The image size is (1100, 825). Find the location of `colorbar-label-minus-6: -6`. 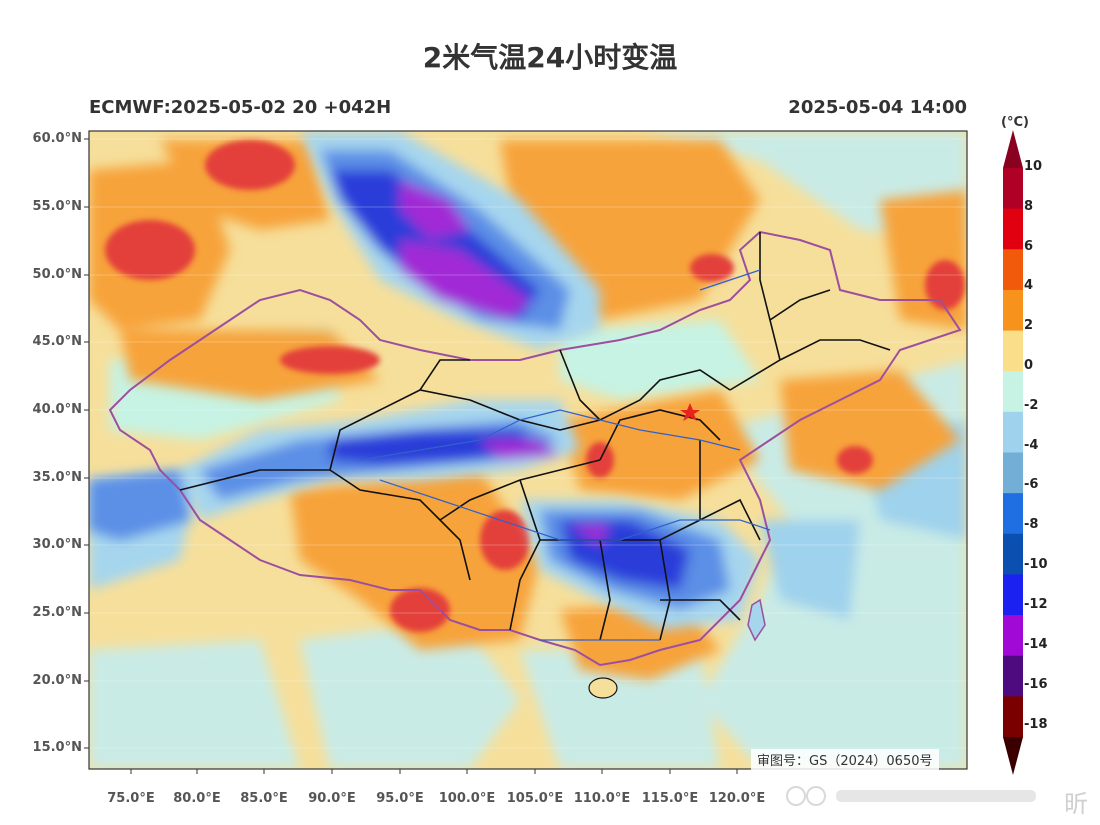

colorbar-label-minus-6: -6 is located at coordinates (1031, 484).